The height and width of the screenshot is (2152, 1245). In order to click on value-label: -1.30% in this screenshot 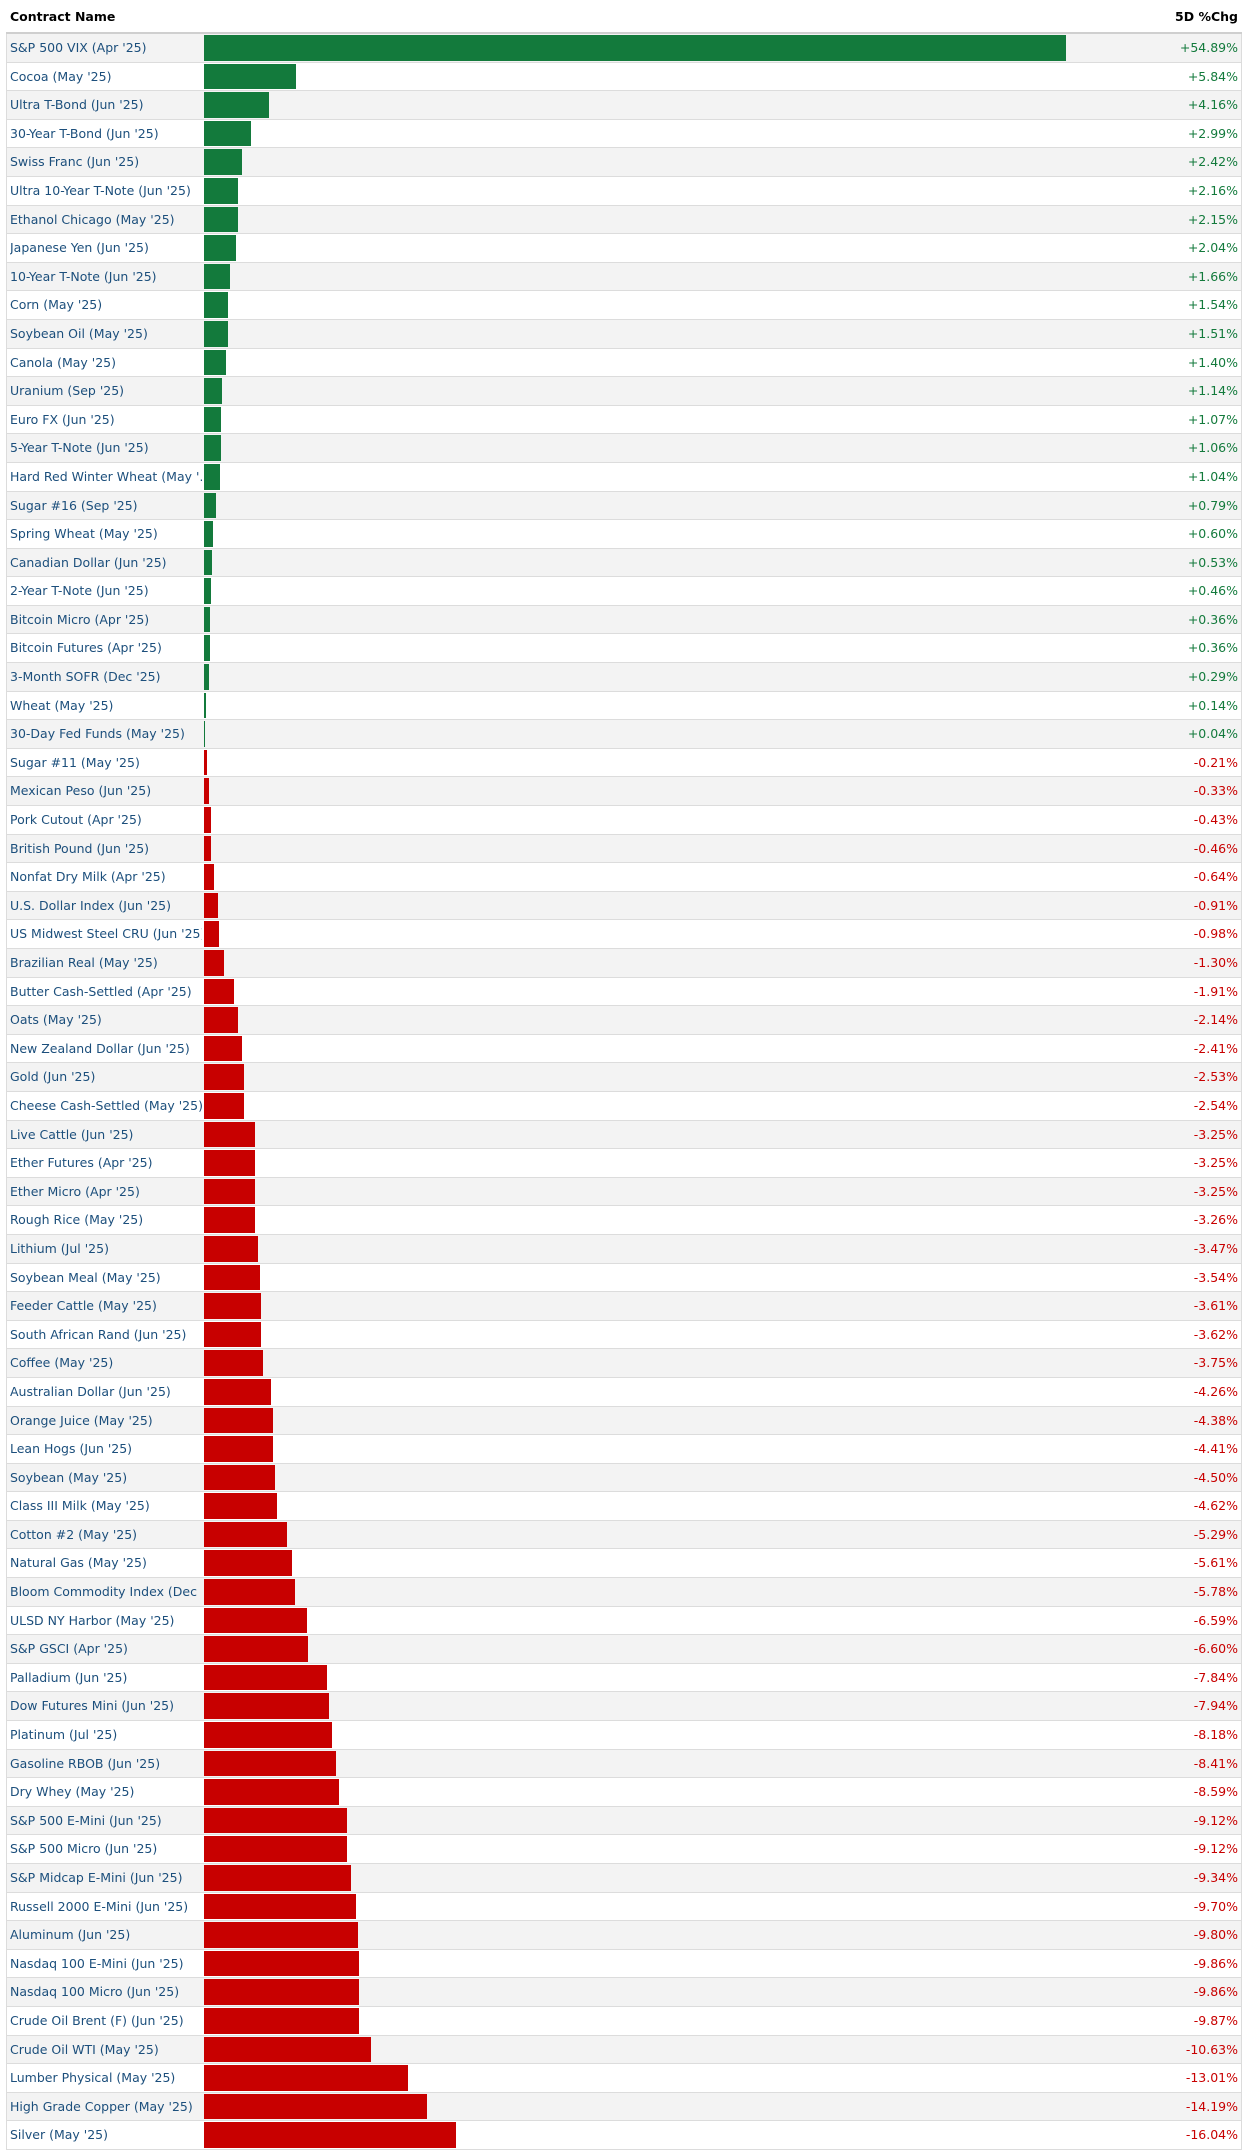, I will do `click(1215, 962)`.